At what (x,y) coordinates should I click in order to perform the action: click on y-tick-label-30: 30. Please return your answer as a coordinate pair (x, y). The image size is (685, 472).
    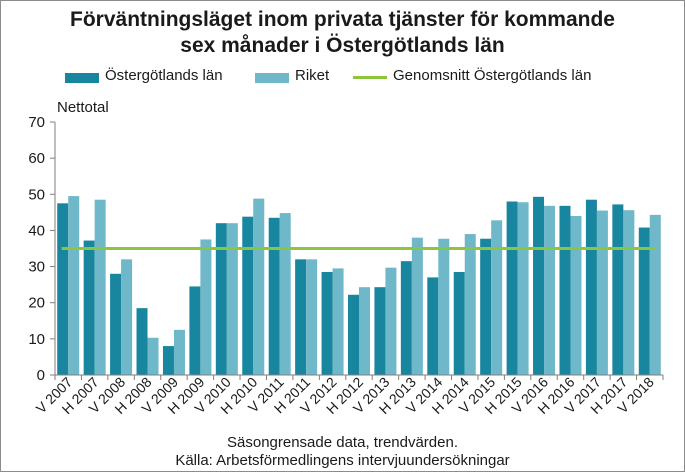
    Looking at the image, I should click on (36, 267).